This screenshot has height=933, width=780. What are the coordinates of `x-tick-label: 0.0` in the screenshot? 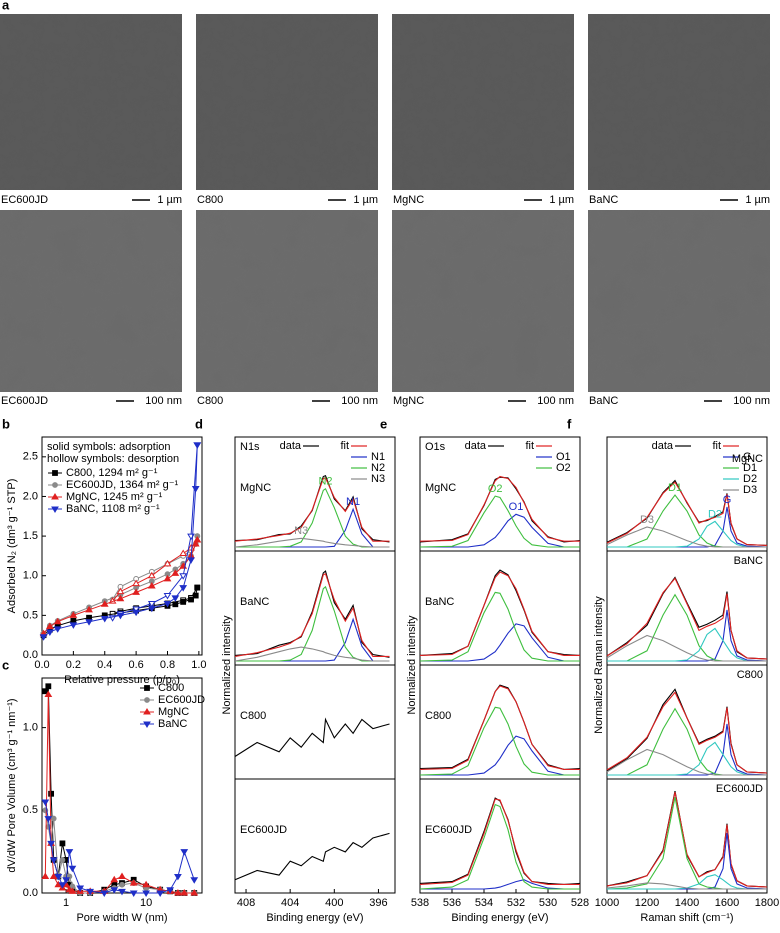 It's located at (41, 665).